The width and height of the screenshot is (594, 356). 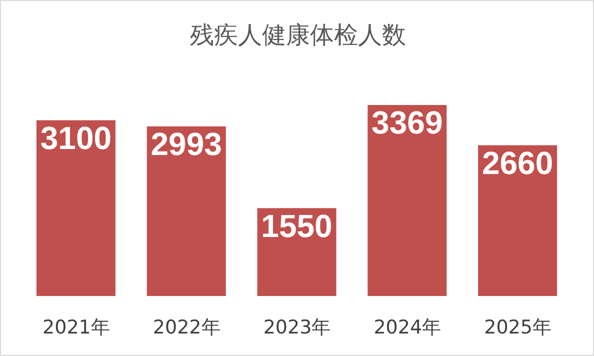 I want to click on x-tick-label: 2022年, so click(x=186, y=327).